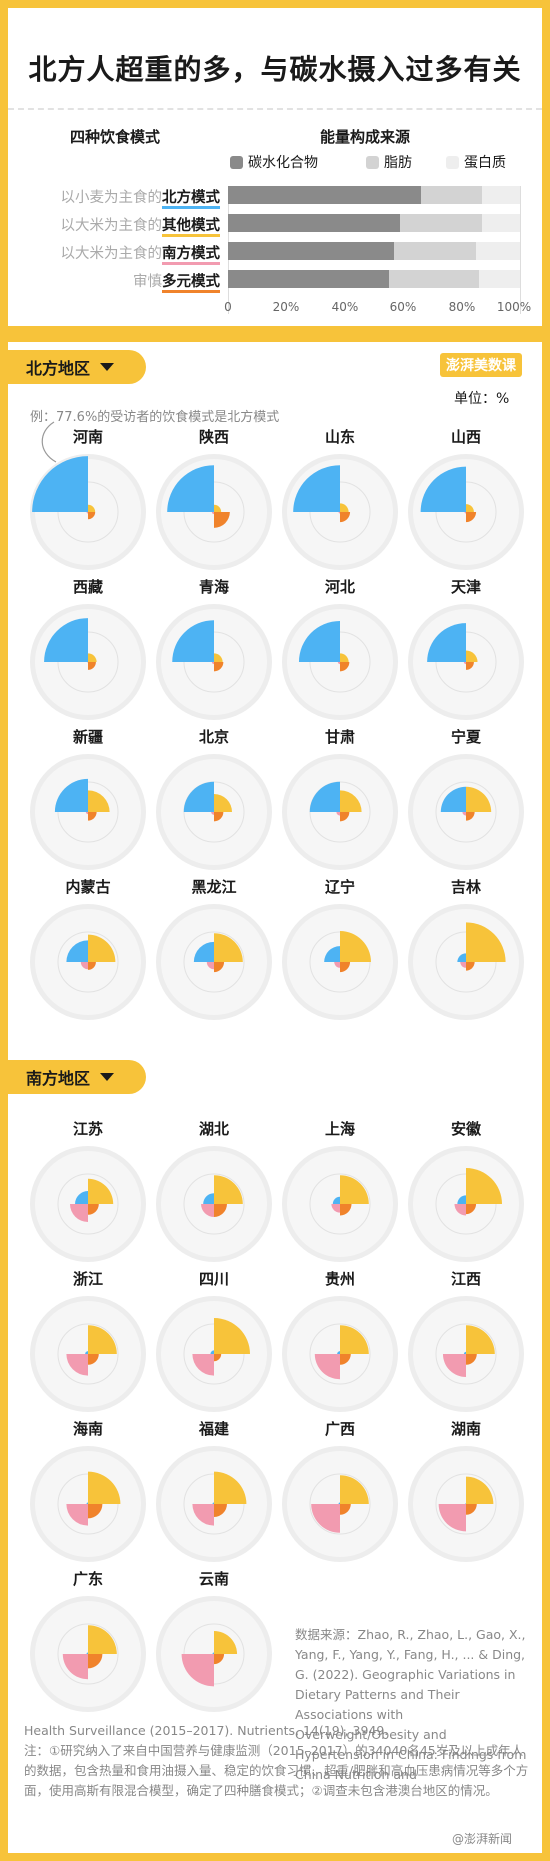  What do you see at coordinates (236, 162) in the screenshot?
I see `legend-carb-swatch` at bounding box center [236, 162].